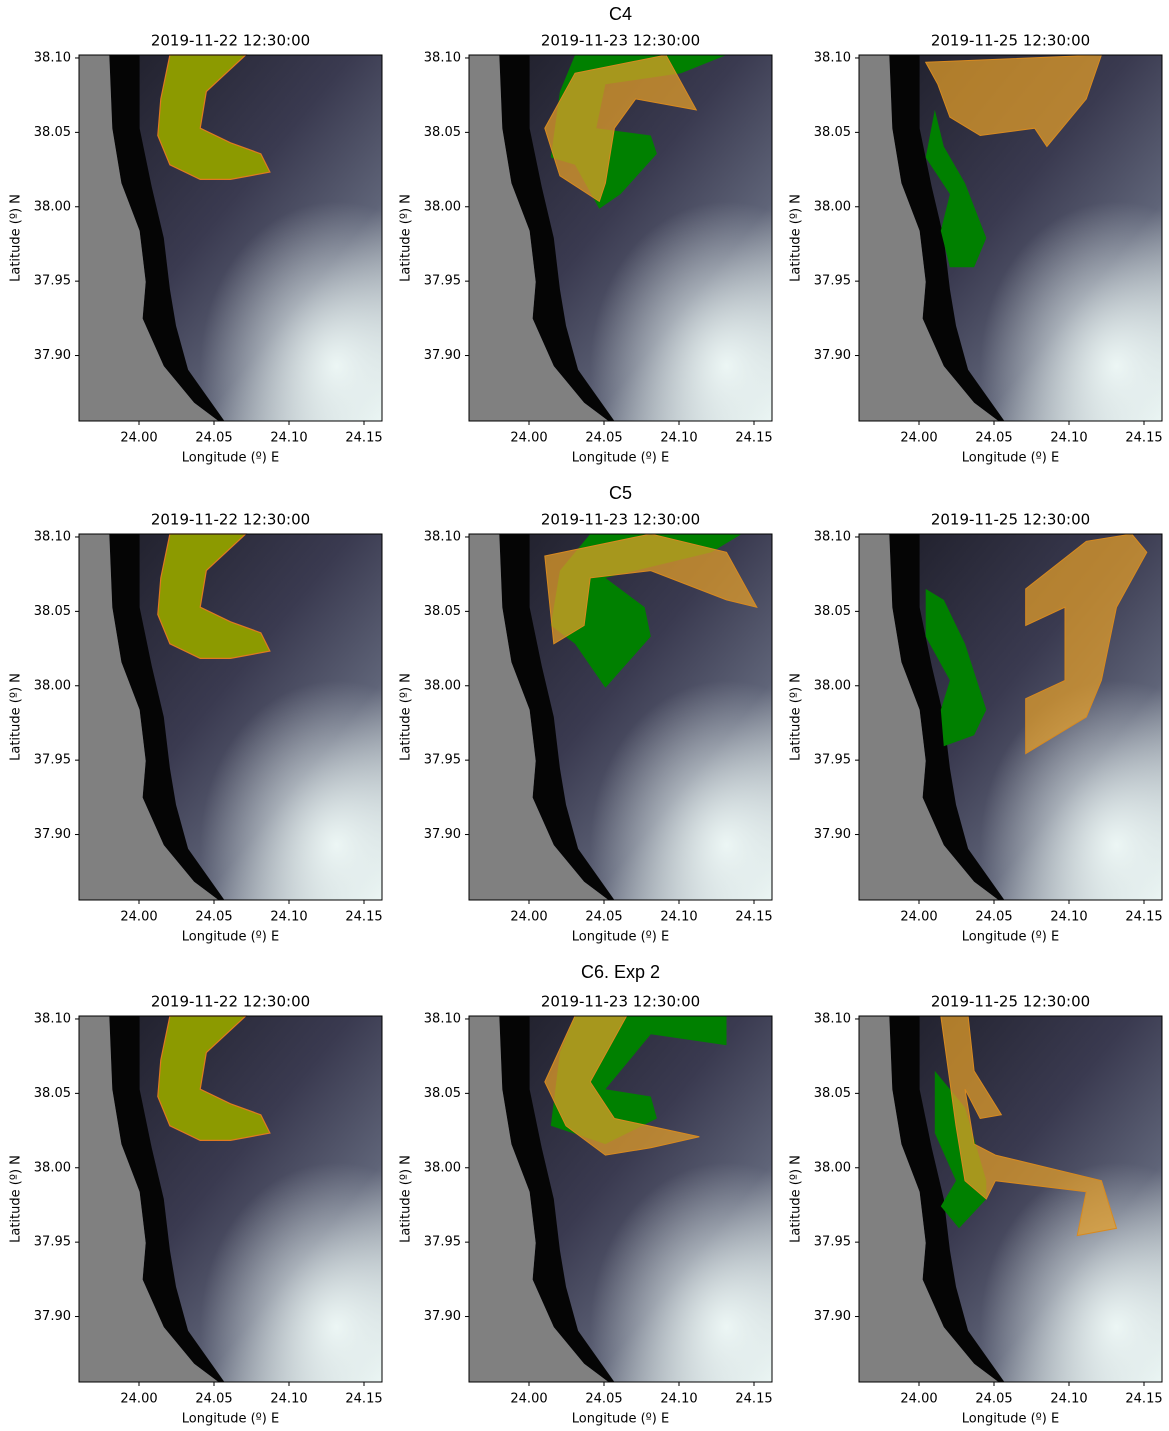 This screenshot has width=1169, height=1431. Describe the element at coordinates (214, 596) in the screenshot. I see `release-area` at that location.